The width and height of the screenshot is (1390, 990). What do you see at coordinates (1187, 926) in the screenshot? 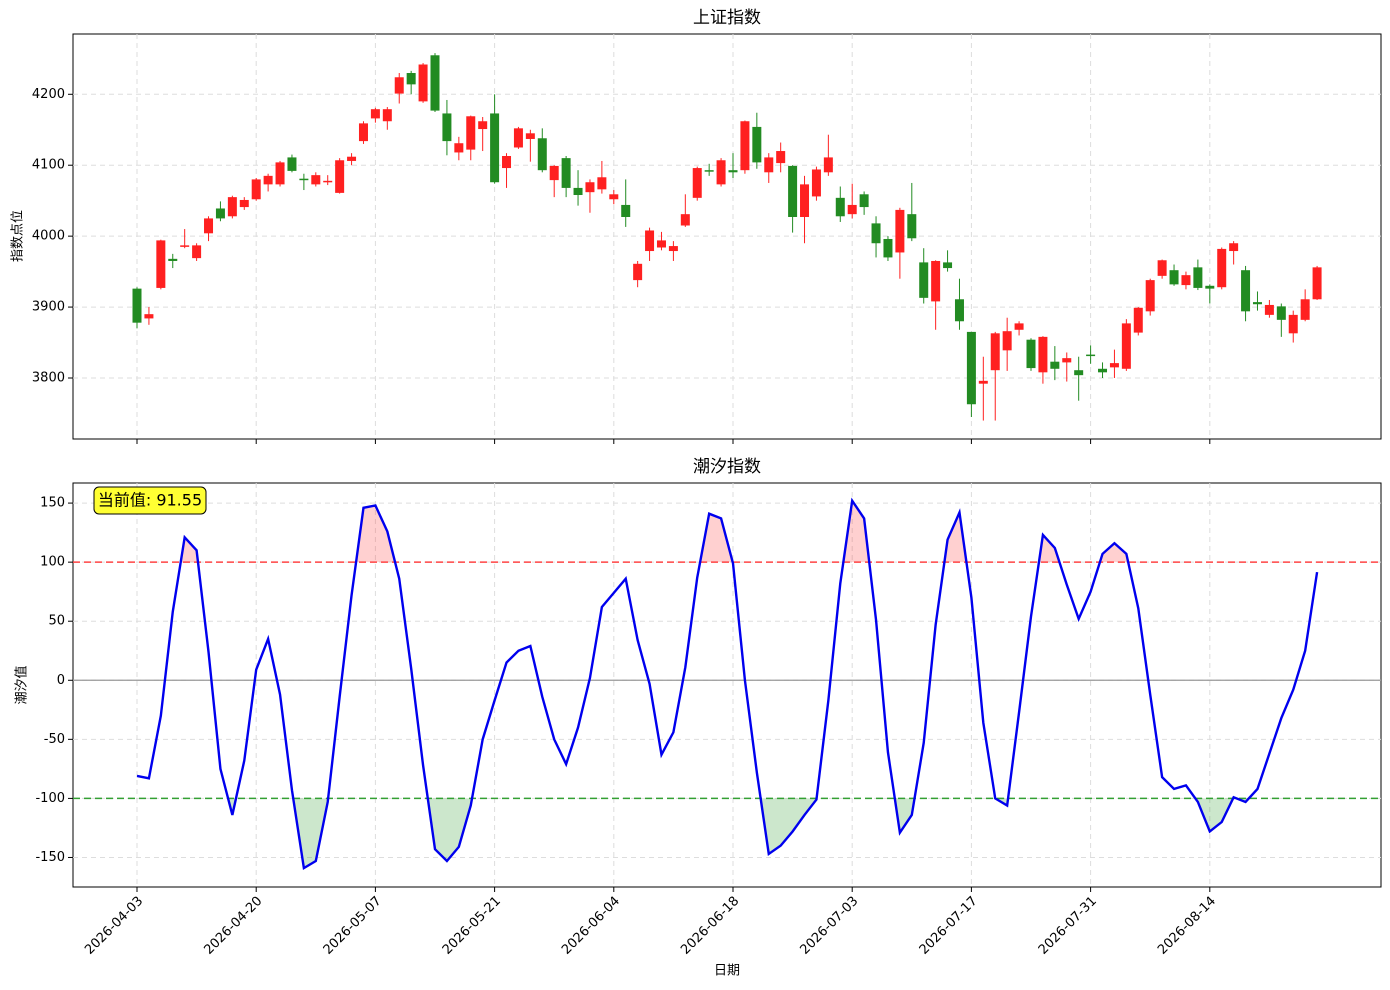
I see `x-tick-label: 2026-08-14` at bounding box center [1187, 926].